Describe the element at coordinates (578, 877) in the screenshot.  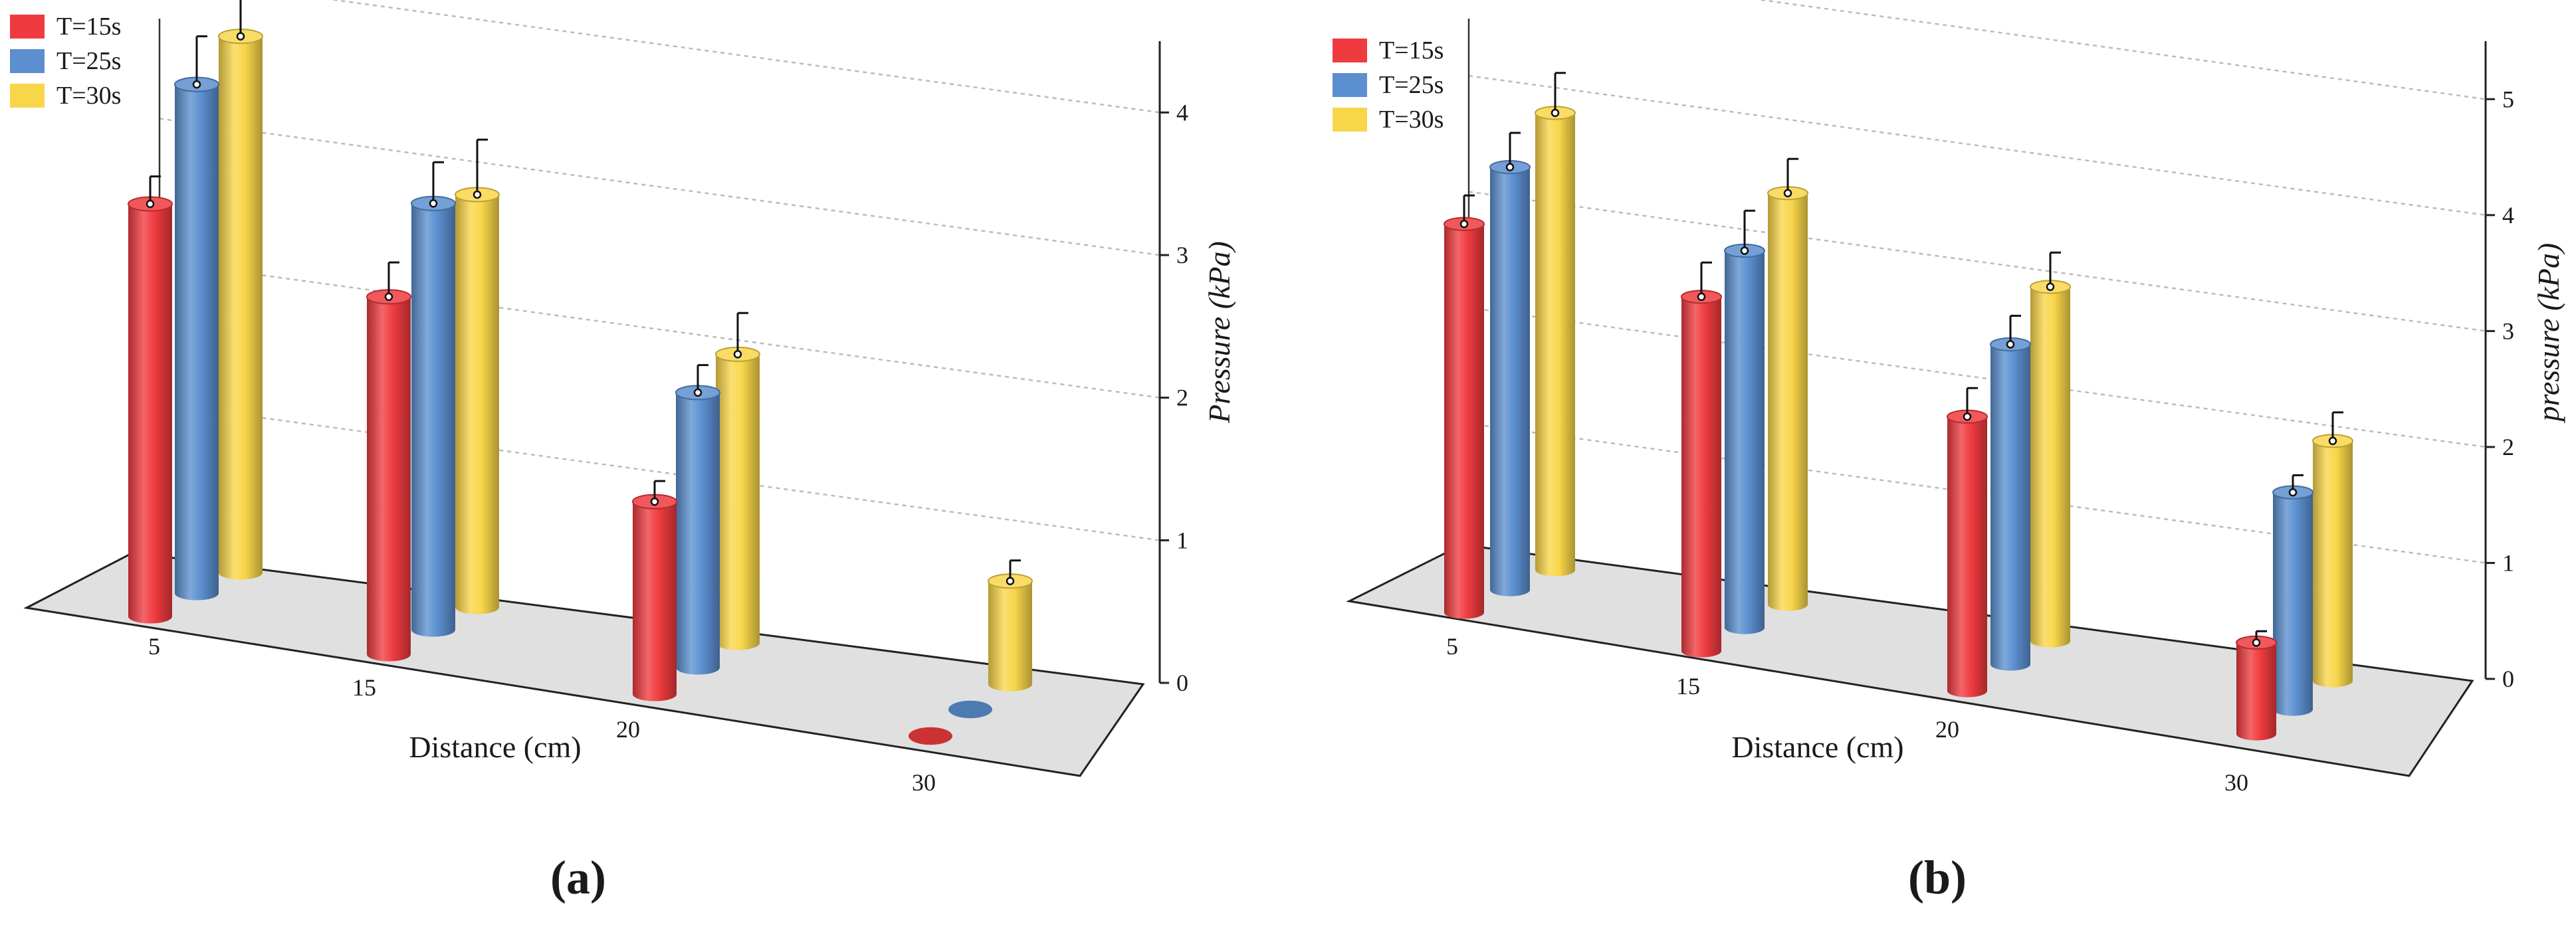
I see `panel-subtitle: (a)` at that location.